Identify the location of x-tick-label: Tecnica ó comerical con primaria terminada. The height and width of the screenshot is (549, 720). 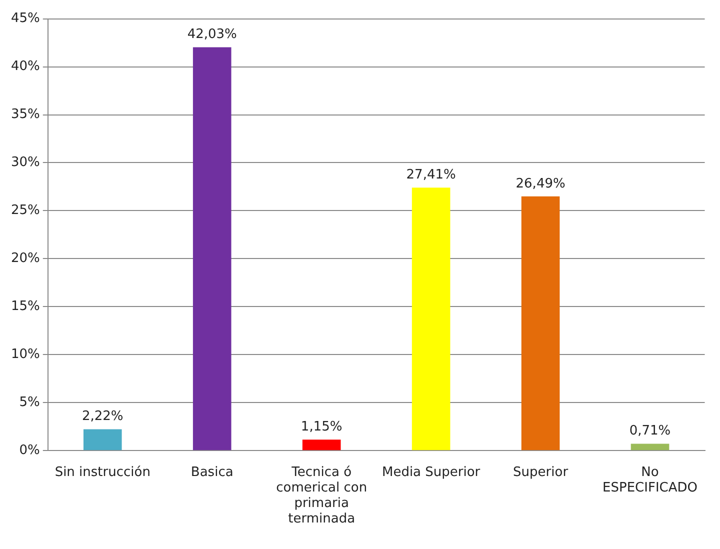
(322, 495).